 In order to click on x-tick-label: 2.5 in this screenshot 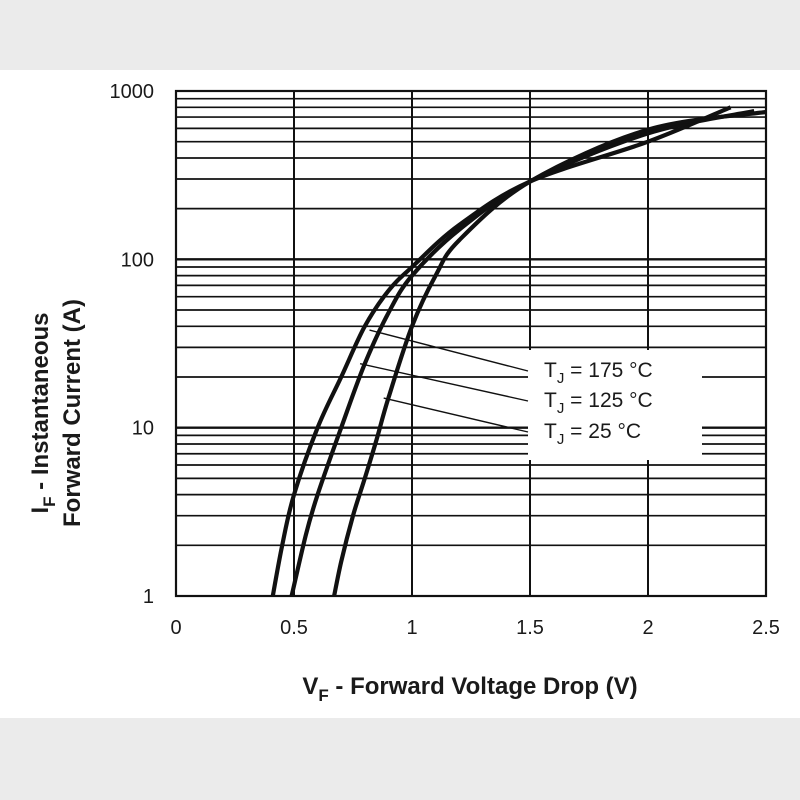, I will do `click(766, 628)`.